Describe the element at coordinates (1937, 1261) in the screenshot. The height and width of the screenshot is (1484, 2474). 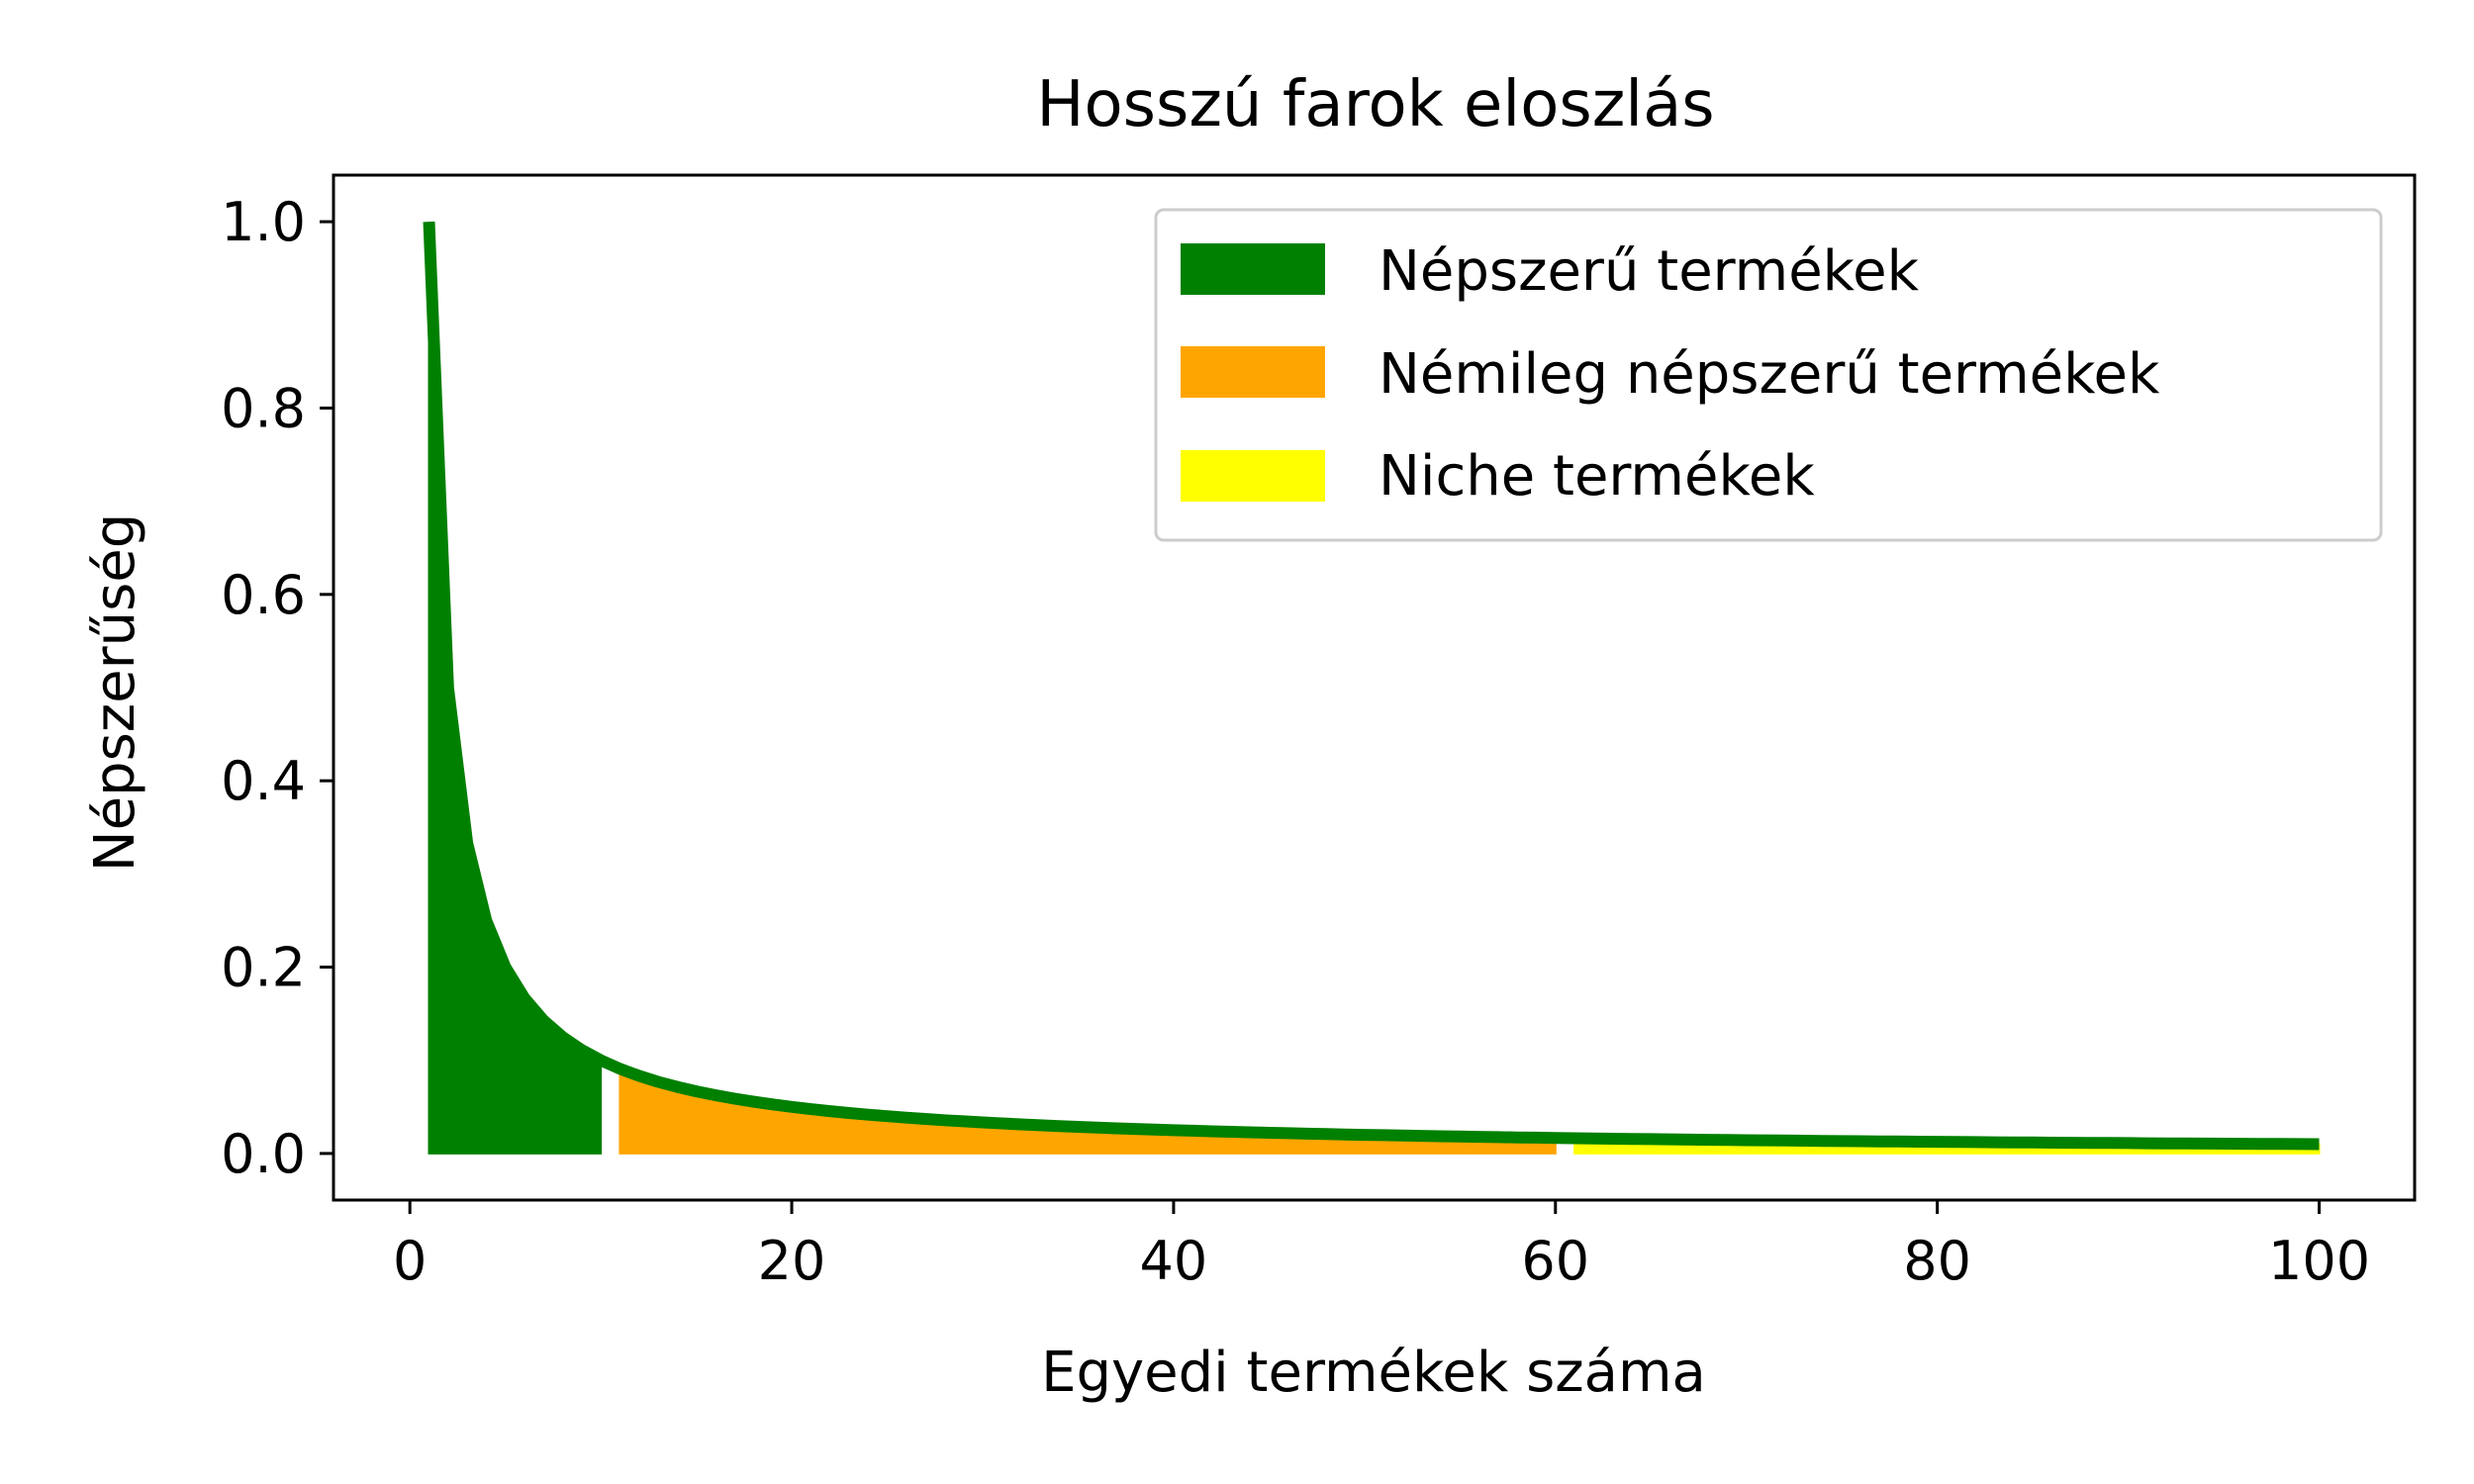
I see `x-tick-label: 80` at that location.